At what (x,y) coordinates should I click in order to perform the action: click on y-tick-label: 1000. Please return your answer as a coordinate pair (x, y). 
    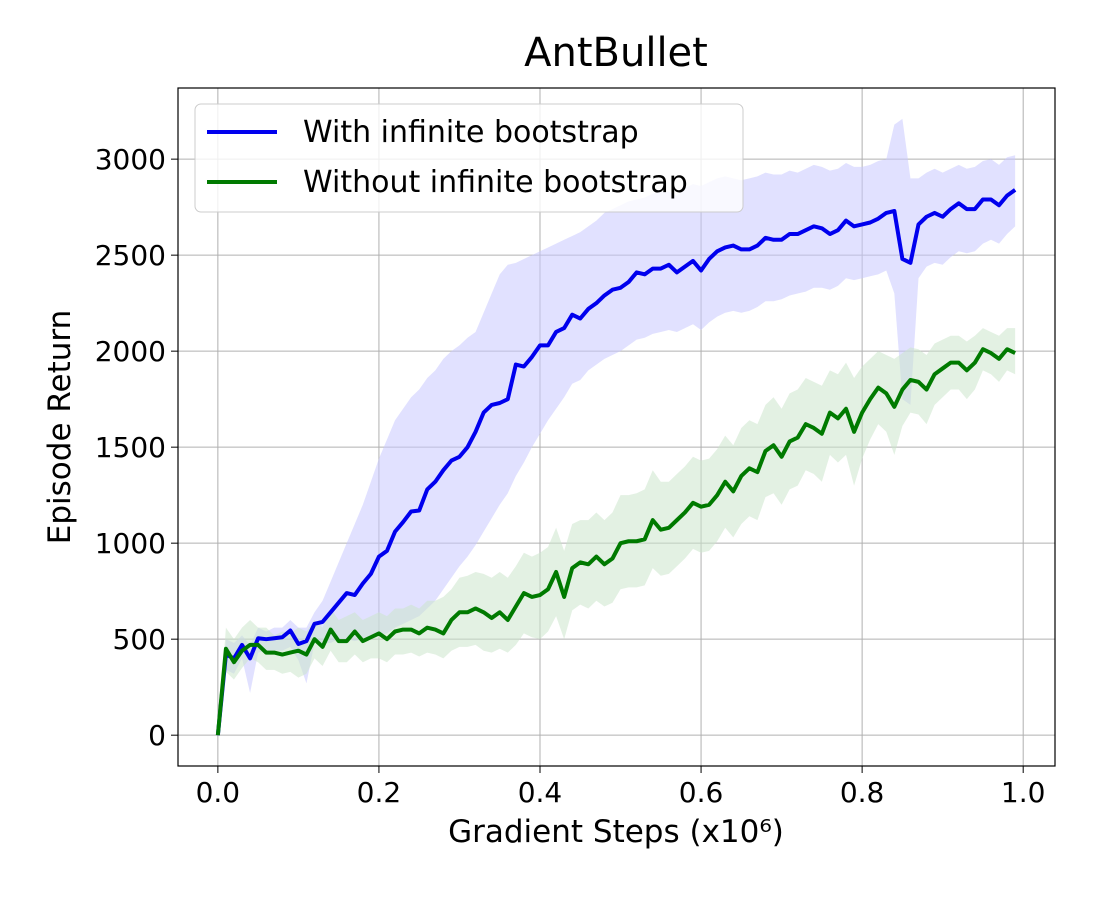
    Looking at the image, I should click on (130, 543).